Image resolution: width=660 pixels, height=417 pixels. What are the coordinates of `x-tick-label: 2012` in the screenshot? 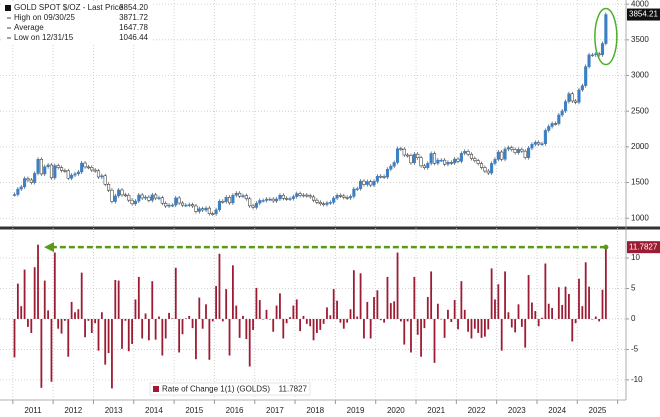 It's located at (73, 410).